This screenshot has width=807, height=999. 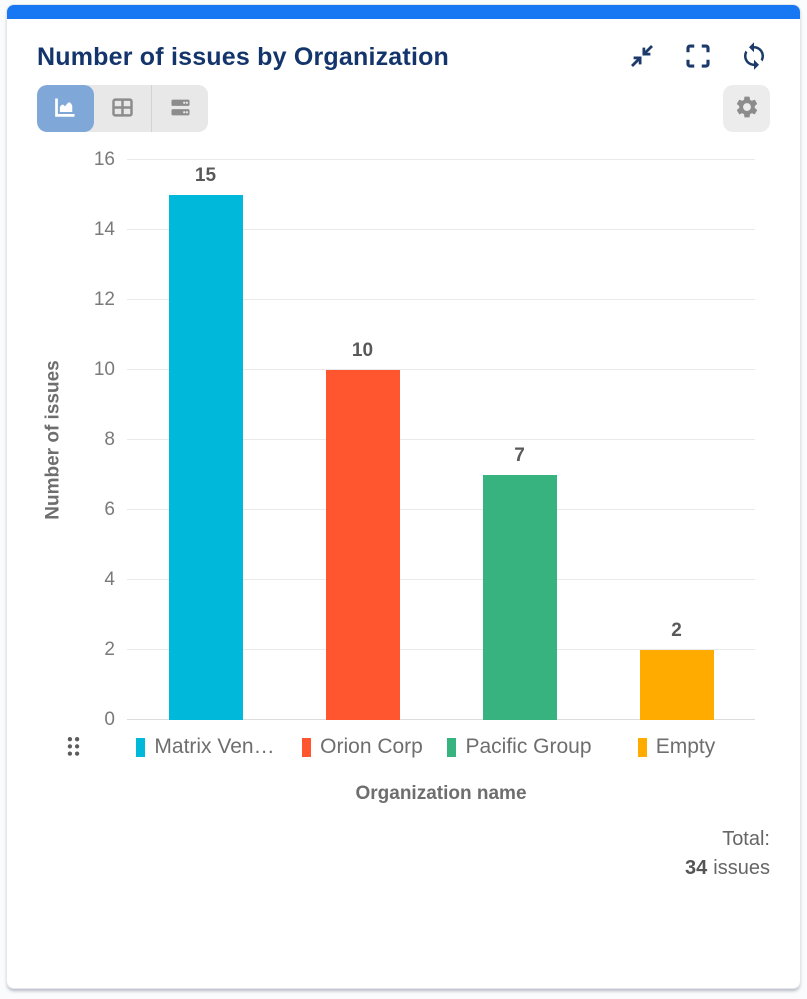 I want to click on legend-label: Pacific Group, so click(x=528, y=746).